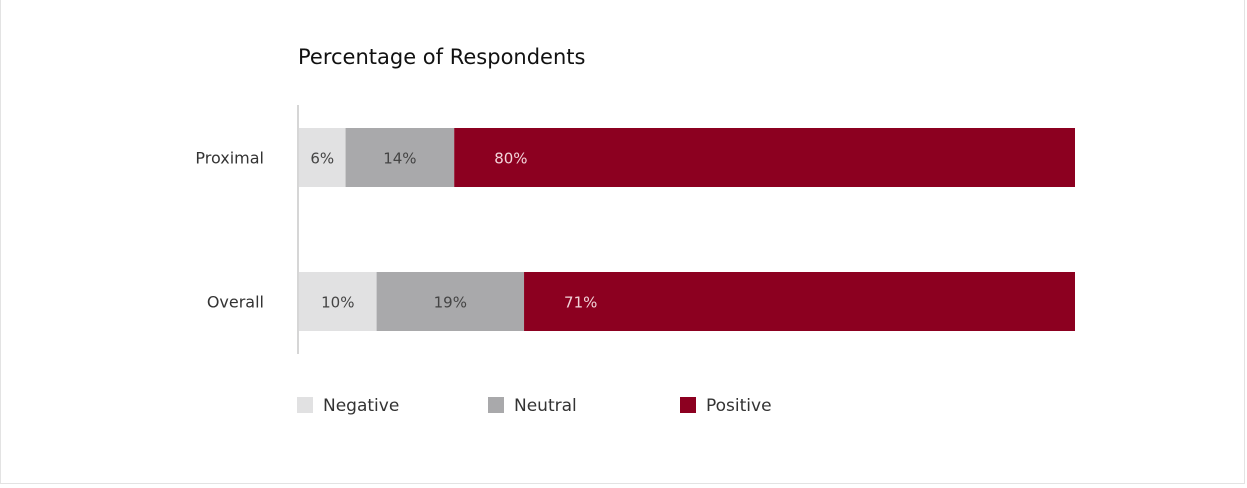 The image size is (1247, 488). I want to click on legend-swatch-neutral, so click(496, 405).